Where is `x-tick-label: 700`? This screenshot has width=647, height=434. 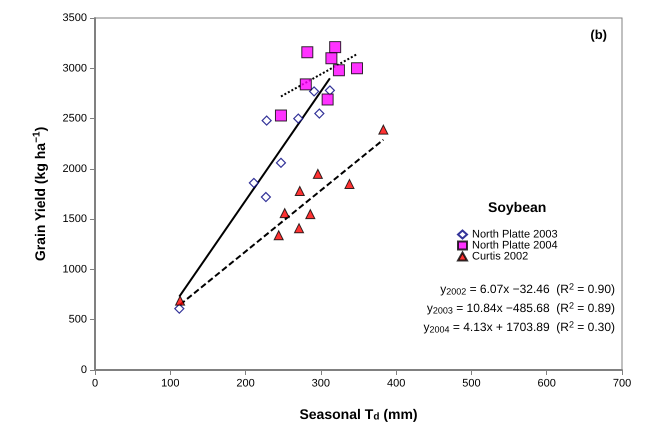 x-tick-label: 700 is located at coordinates (622, 384).